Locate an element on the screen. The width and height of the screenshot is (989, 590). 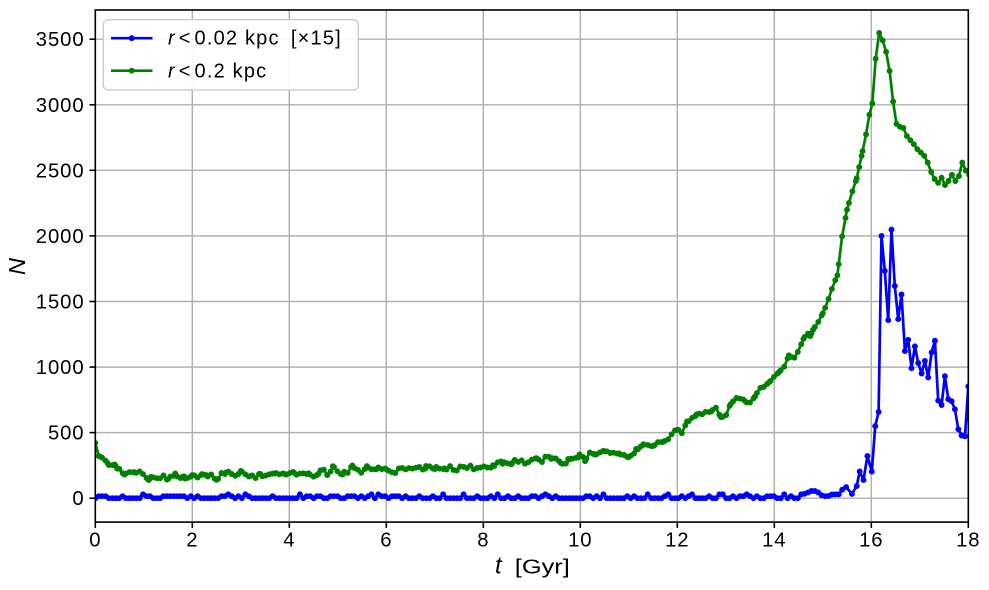
svg-text: 6 is located at coordinates (386, 541).